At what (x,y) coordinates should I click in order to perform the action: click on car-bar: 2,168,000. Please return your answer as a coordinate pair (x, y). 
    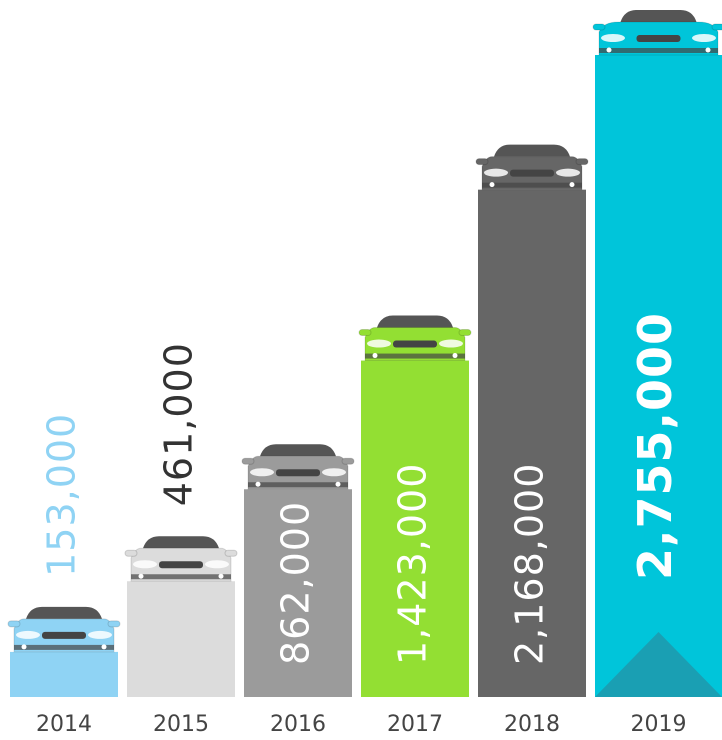
    Looking at the image, I should click on (532, 420).